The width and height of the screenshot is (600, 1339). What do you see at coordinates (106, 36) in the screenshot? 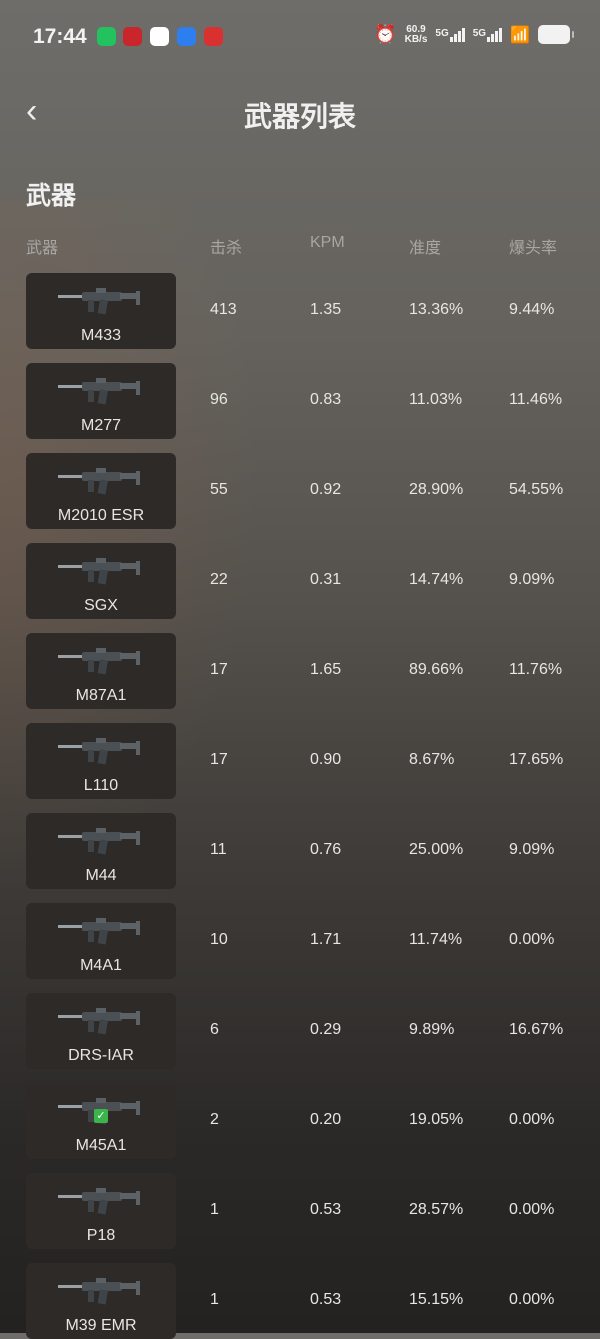
I see `wechat-icon` at bounding box center [106, 36].